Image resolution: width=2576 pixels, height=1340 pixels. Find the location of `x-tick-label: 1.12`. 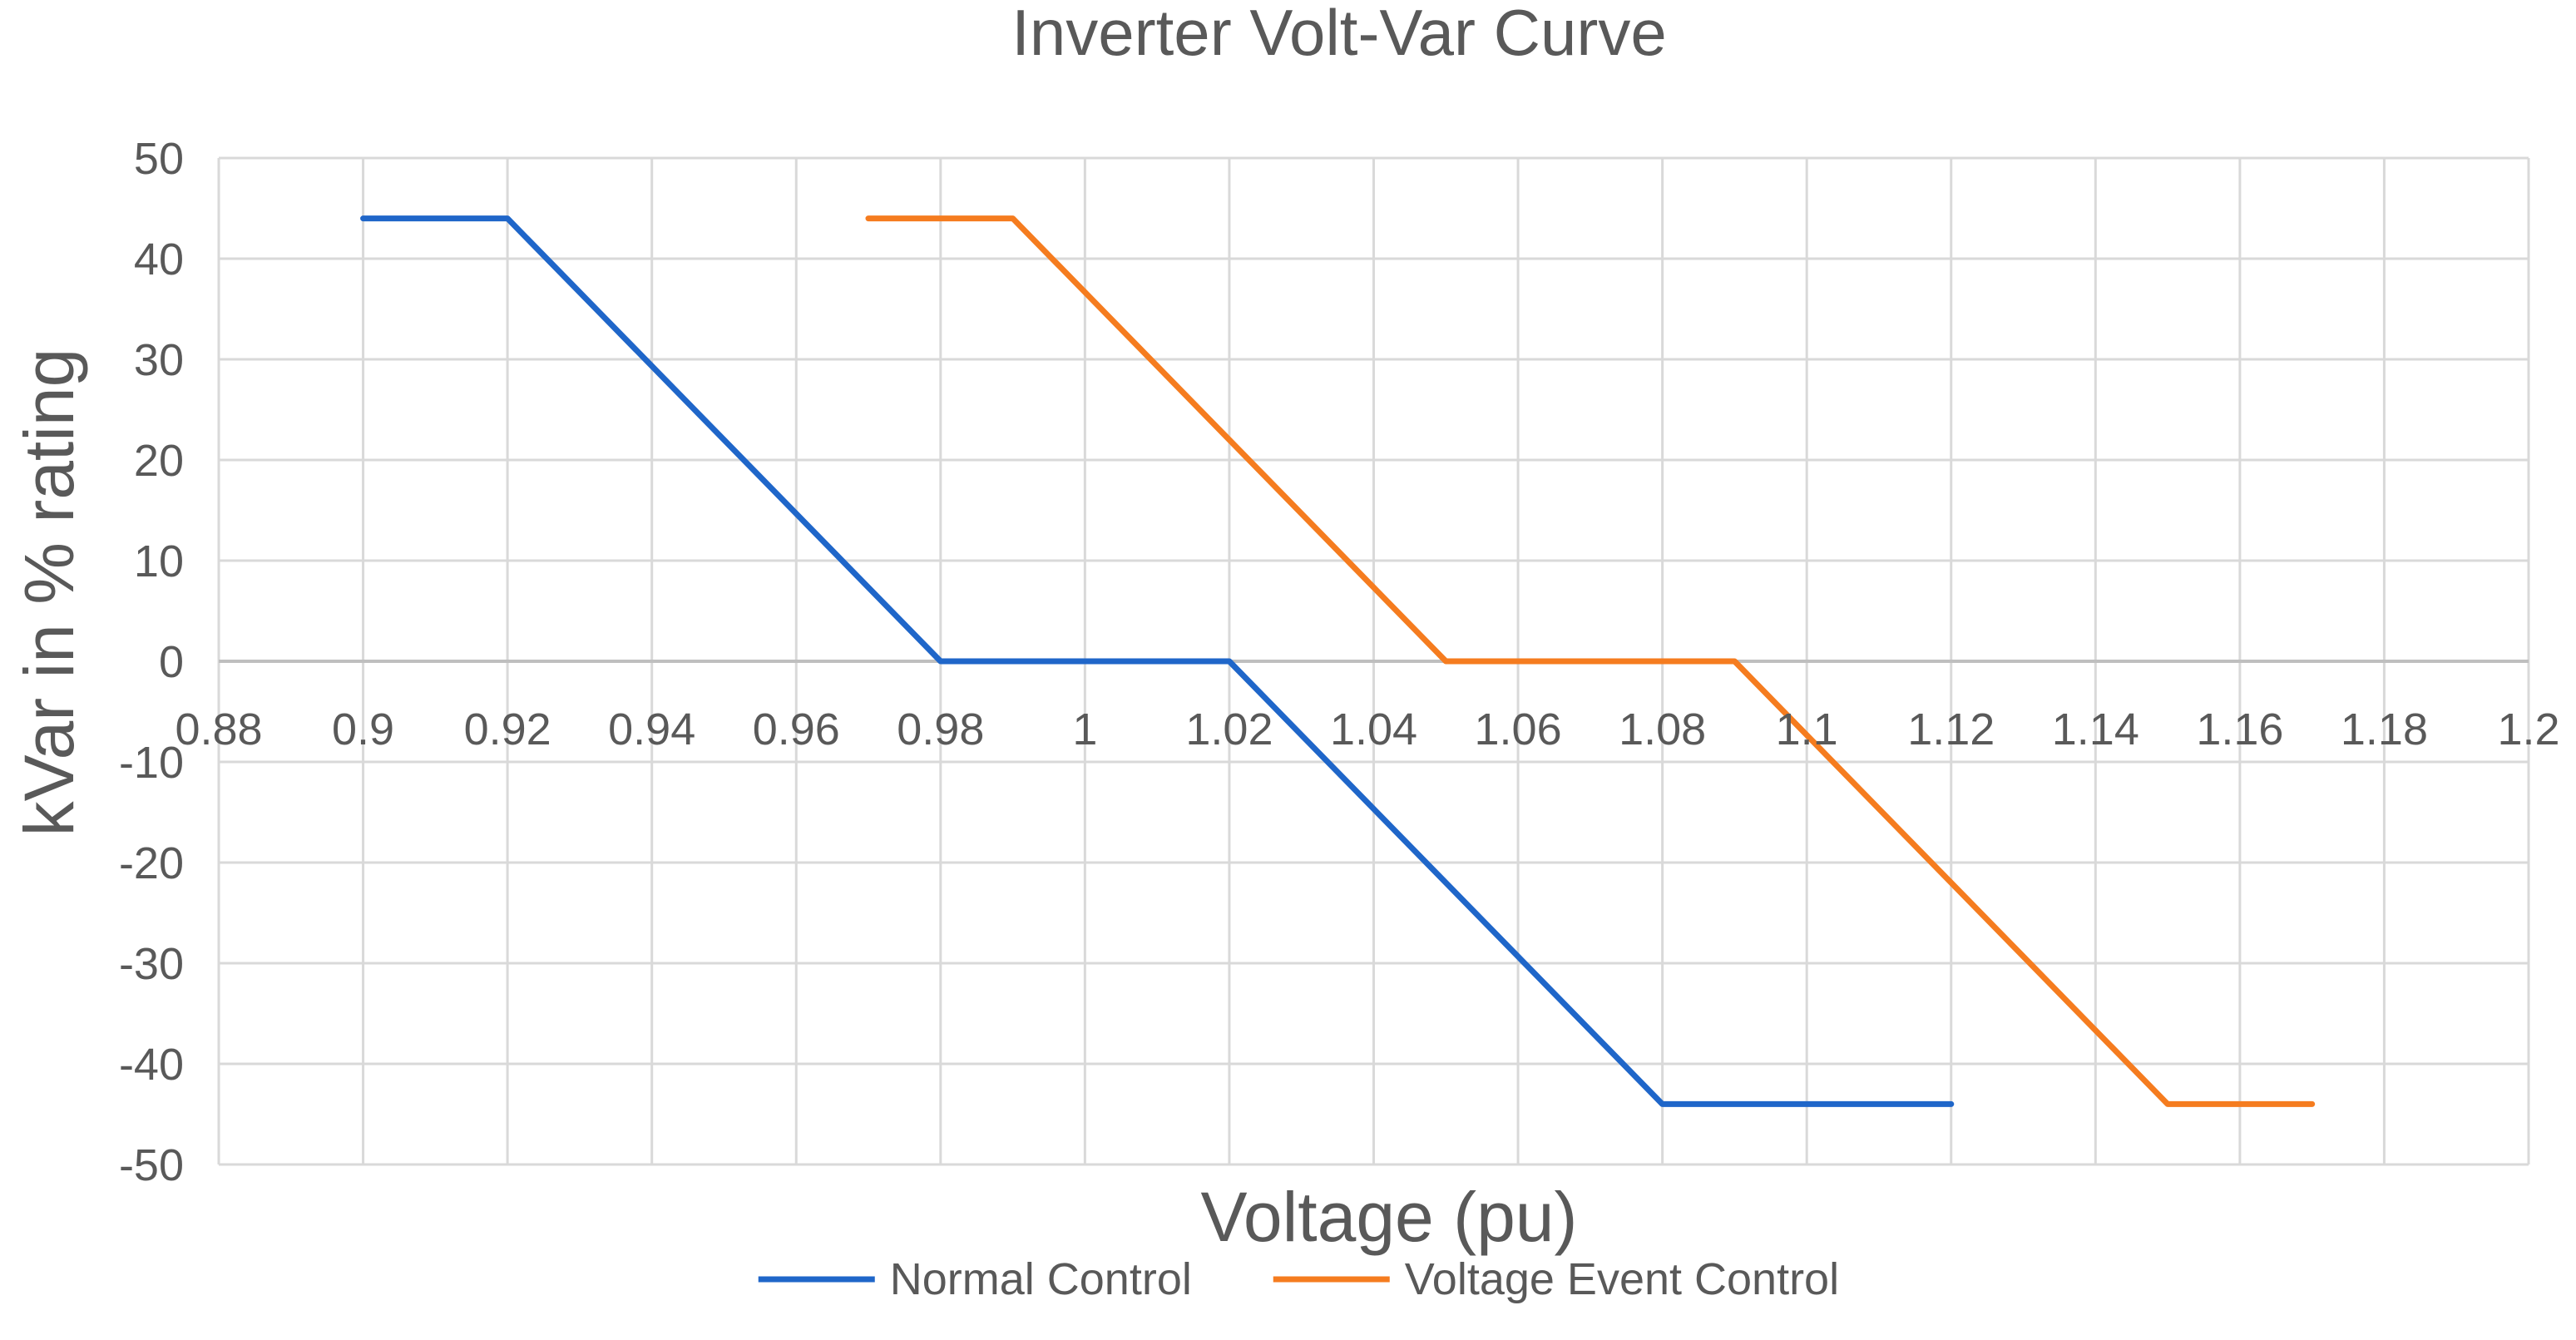

x-tick-label: 1.12 is located at coordinates (1951, 729).